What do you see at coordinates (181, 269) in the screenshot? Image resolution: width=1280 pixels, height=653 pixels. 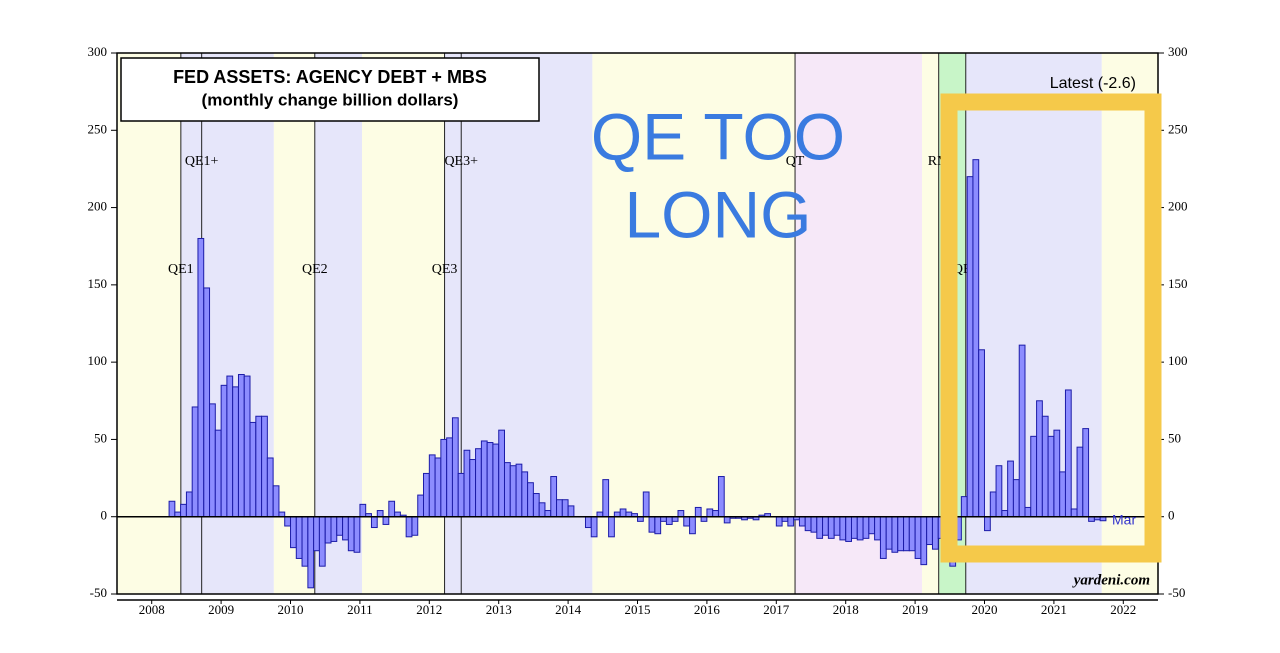 I see `event-label: QE1` at bounding box center [181, 269].